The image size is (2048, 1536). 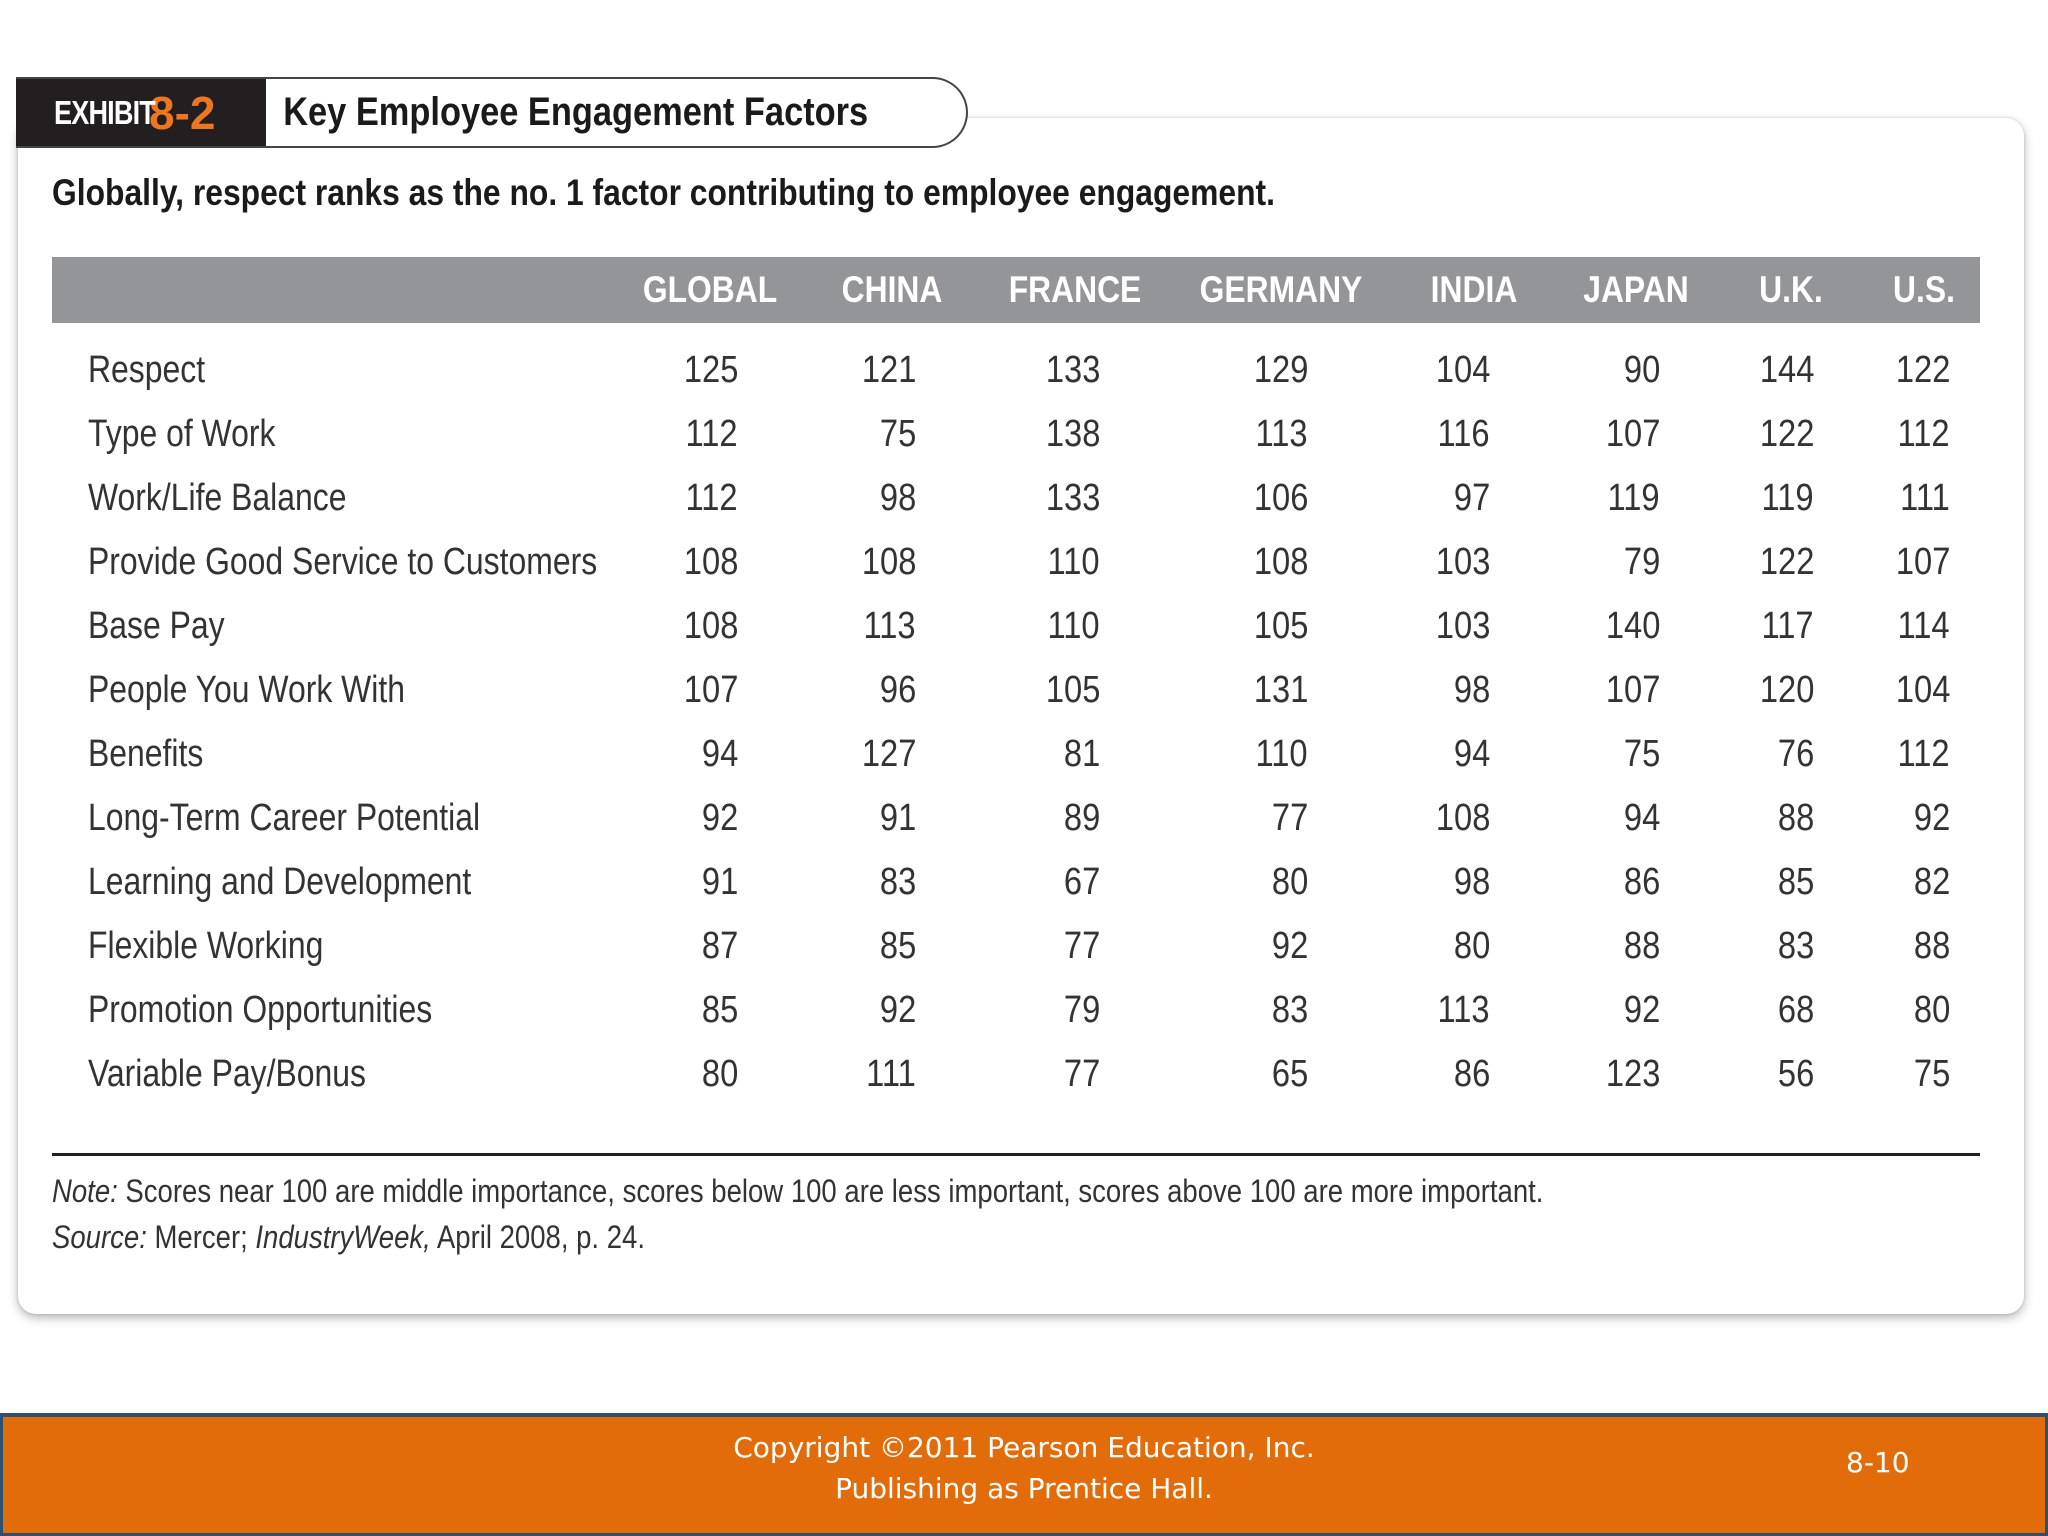 I want to click on row-label: Work/Life Balance, so click(x=217, y=498).